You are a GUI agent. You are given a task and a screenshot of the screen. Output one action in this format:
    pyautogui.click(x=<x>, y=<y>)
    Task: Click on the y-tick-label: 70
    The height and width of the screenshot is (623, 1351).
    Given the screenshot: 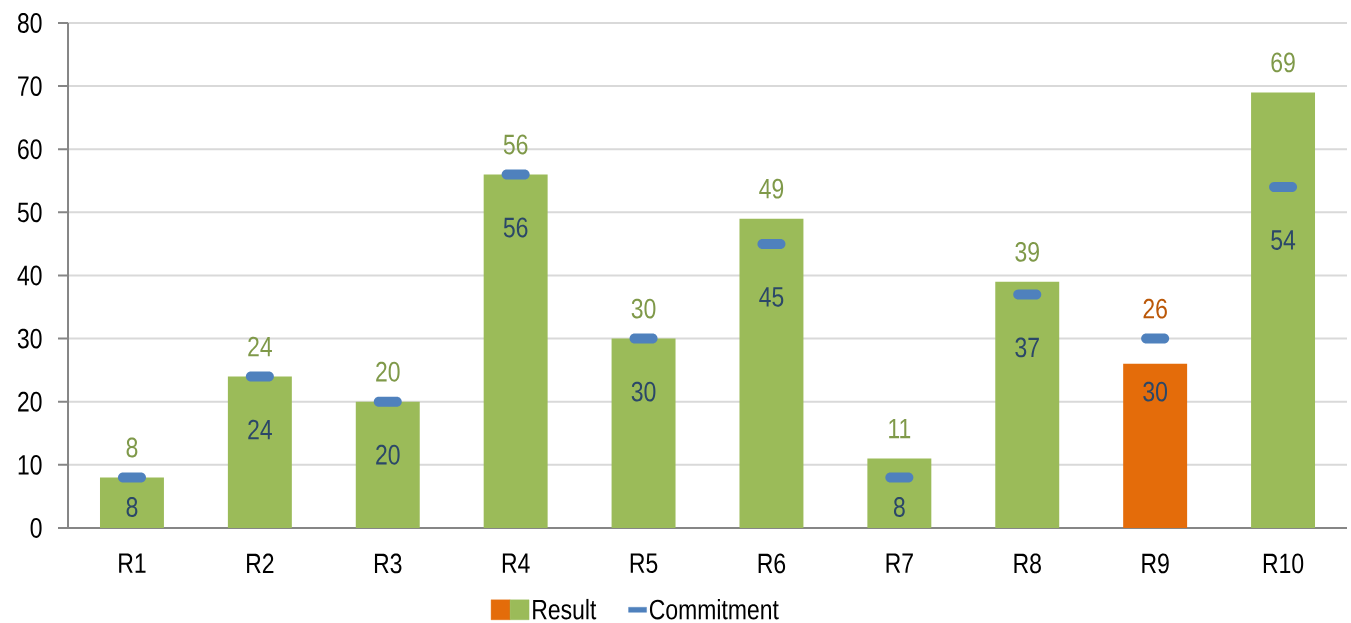 What is the action you would take?
    pyautogui.click(x=30, y=86)
    